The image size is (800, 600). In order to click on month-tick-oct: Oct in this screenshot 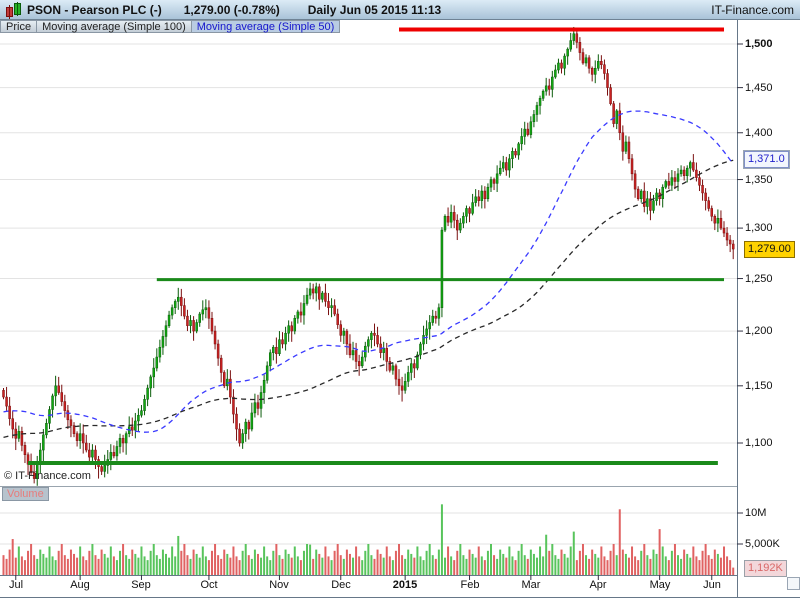, I will do `click(209, 585)`.